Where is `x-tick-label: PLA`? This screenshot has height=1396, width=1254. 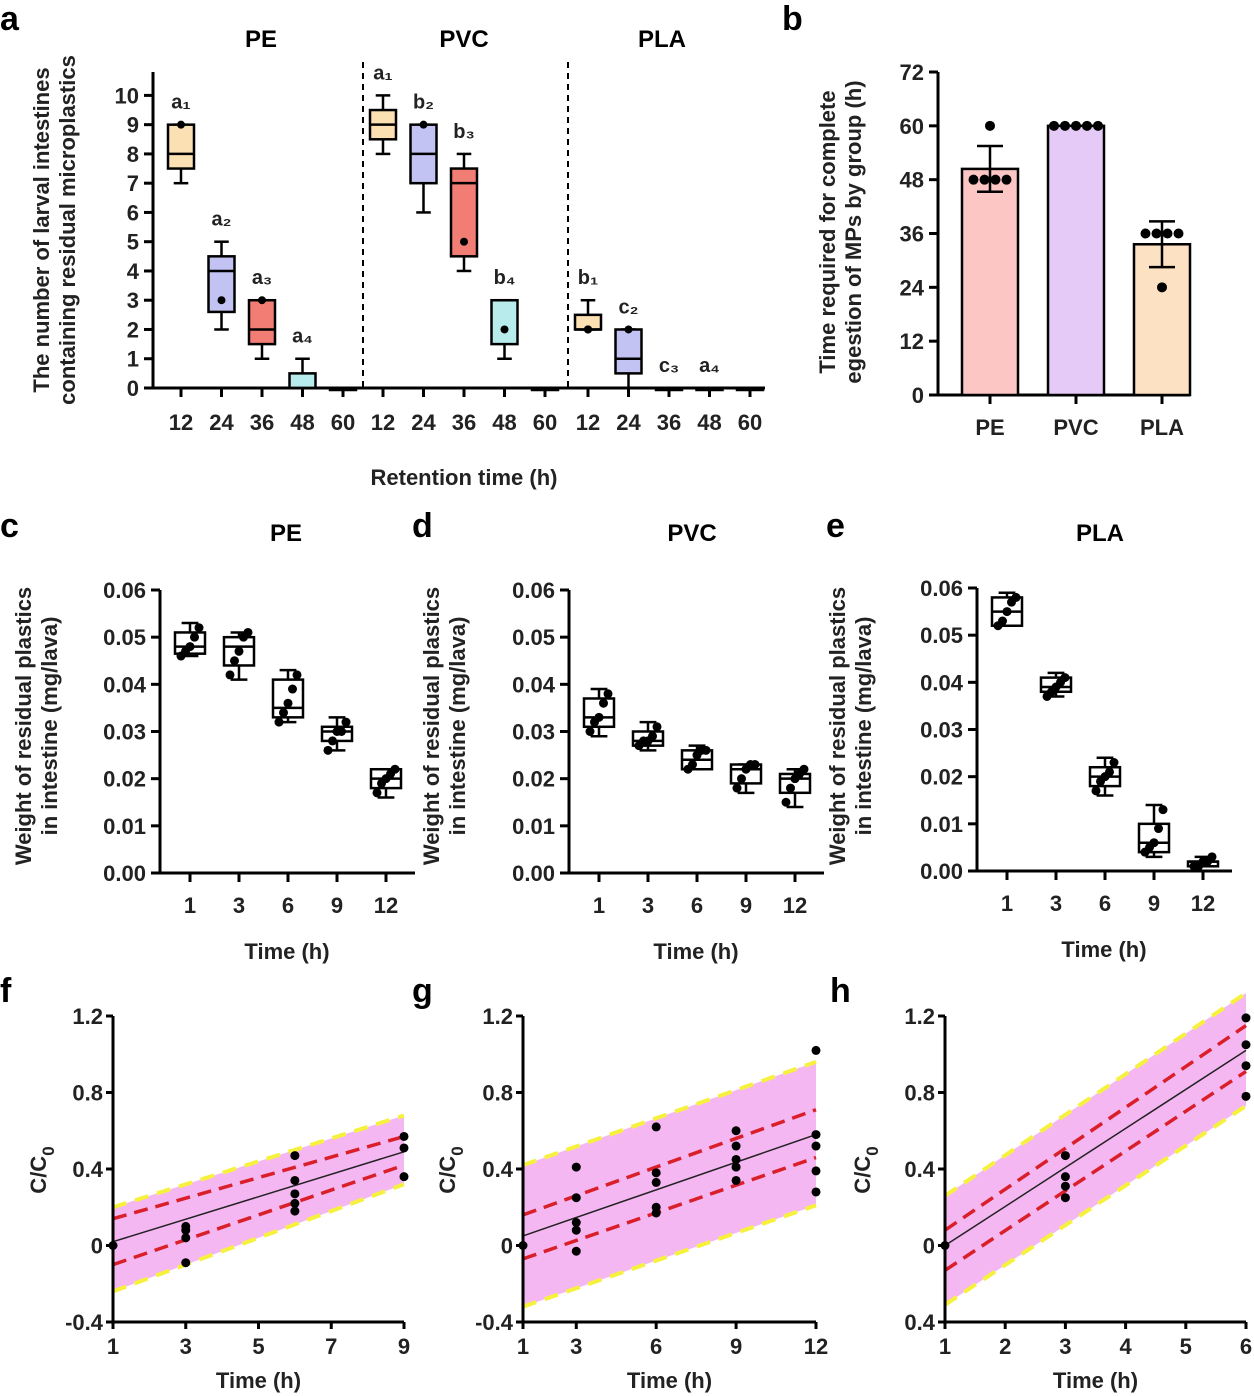
x-tick-label: PLA is located at coordinates (1162, 427).